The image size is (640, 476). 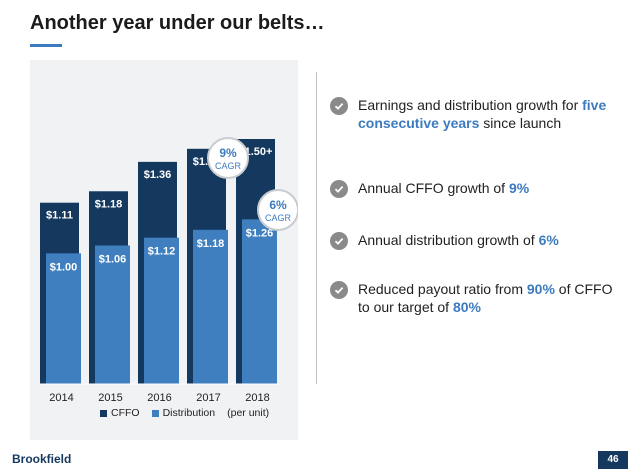 What do you see at coordinates (548, 240) in the screenshot?
I see `highlight-text: 6%` at bounding box center [548, 240].